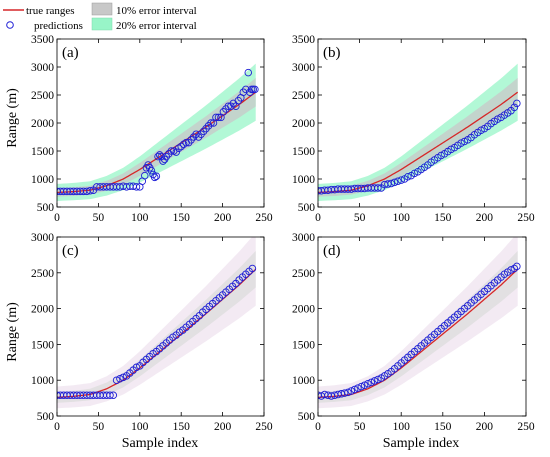 The image size is (550, 457). What do you see at coordinates (12, 332) in the screenshot?
I see `y-axis-label-bottom: Range (m)` at bounding box center [12, 332].